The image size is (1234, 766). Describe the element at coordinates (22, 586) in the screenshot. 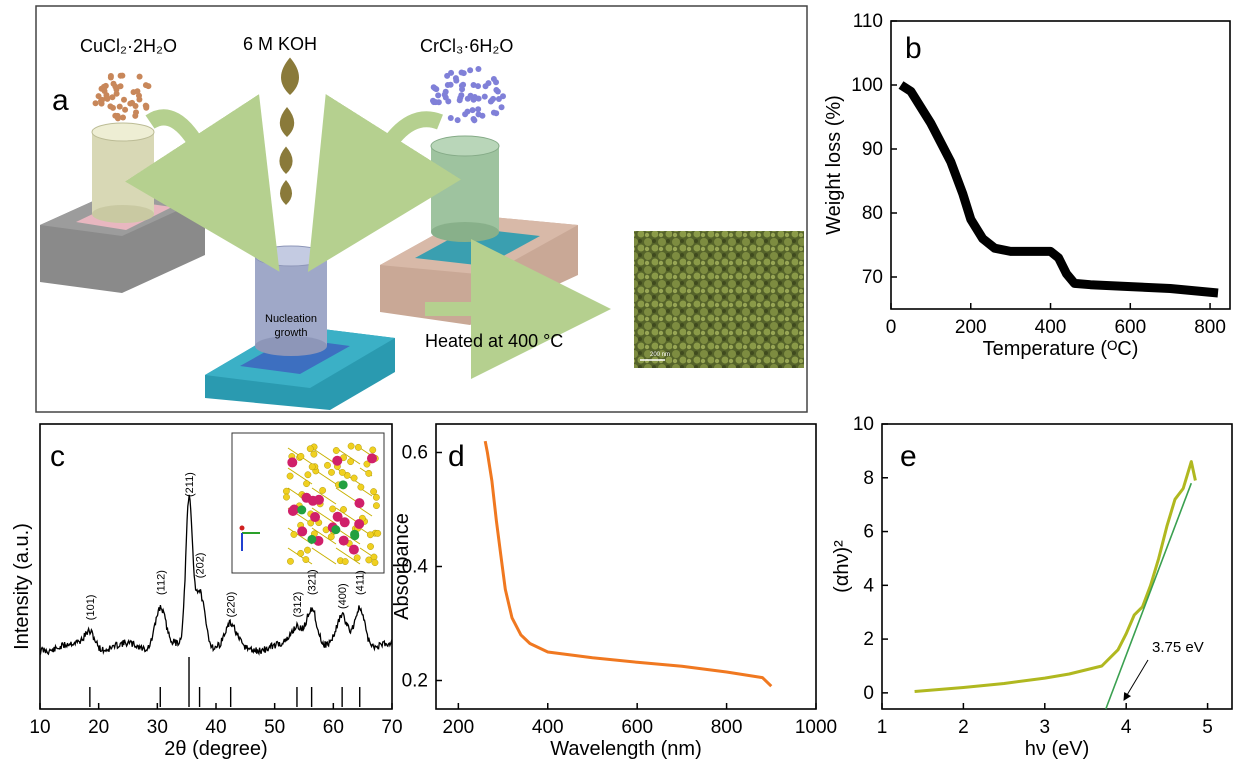

I see `y-axis-label: Intensity (a.u.)` at that location.